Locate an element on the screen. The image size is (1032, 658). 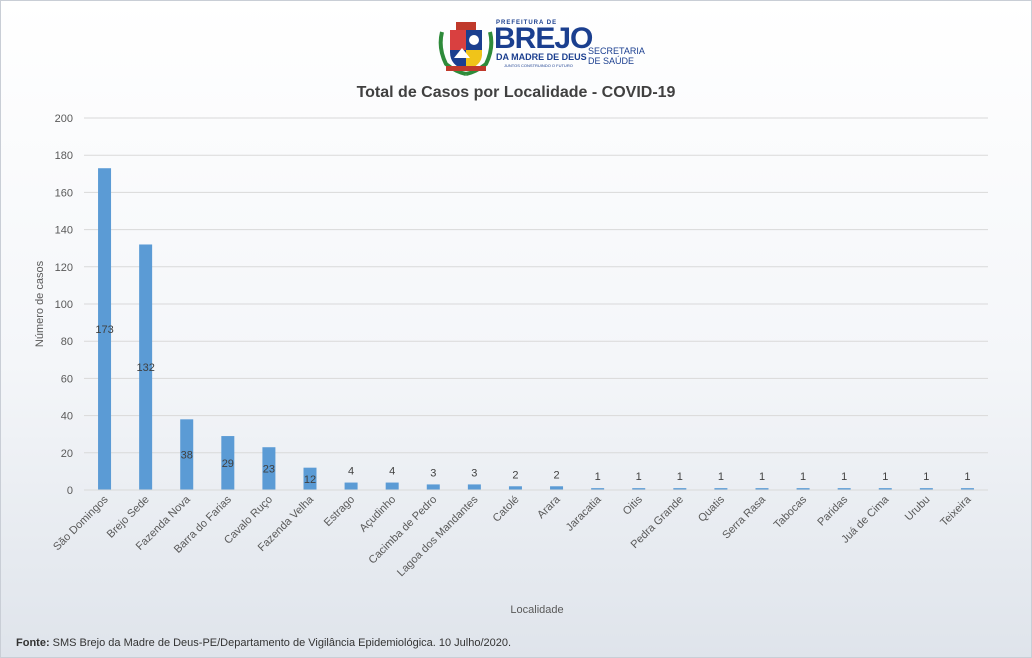
data-label: 12 is located at coordinates (310, 480).